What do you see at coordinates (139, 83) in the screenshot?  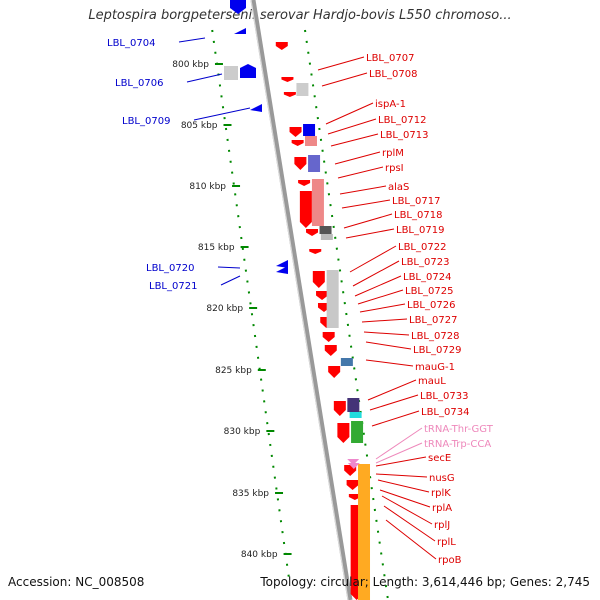 I see `reverse-gene-label: LBL_0706` at bounding box center [139, 83].